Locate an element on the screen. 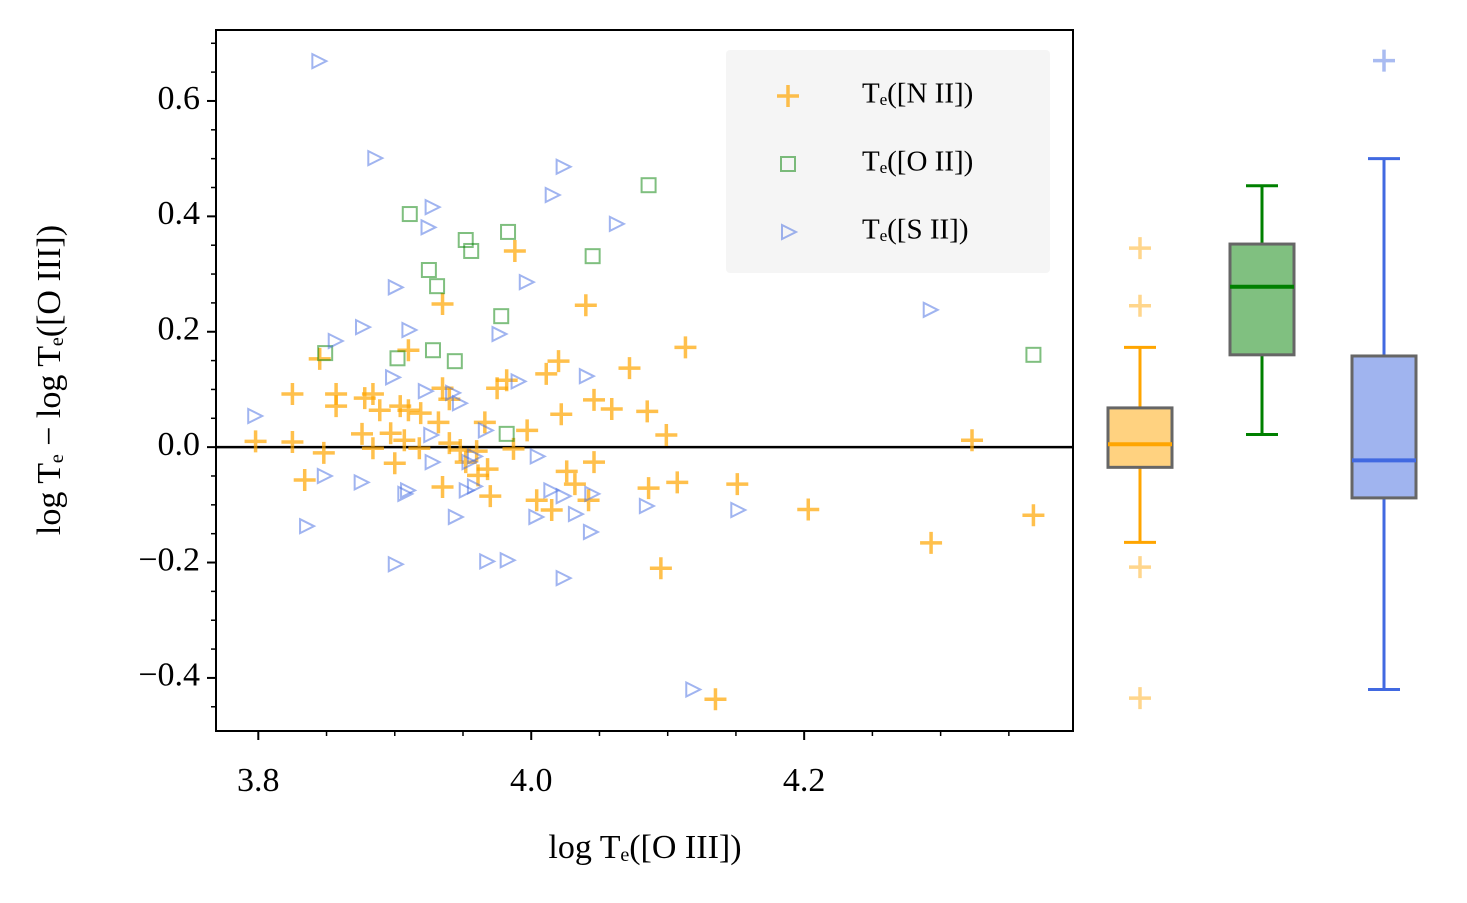  legend-label: Tₑ([N II]) is located at coordinates (917, 94).